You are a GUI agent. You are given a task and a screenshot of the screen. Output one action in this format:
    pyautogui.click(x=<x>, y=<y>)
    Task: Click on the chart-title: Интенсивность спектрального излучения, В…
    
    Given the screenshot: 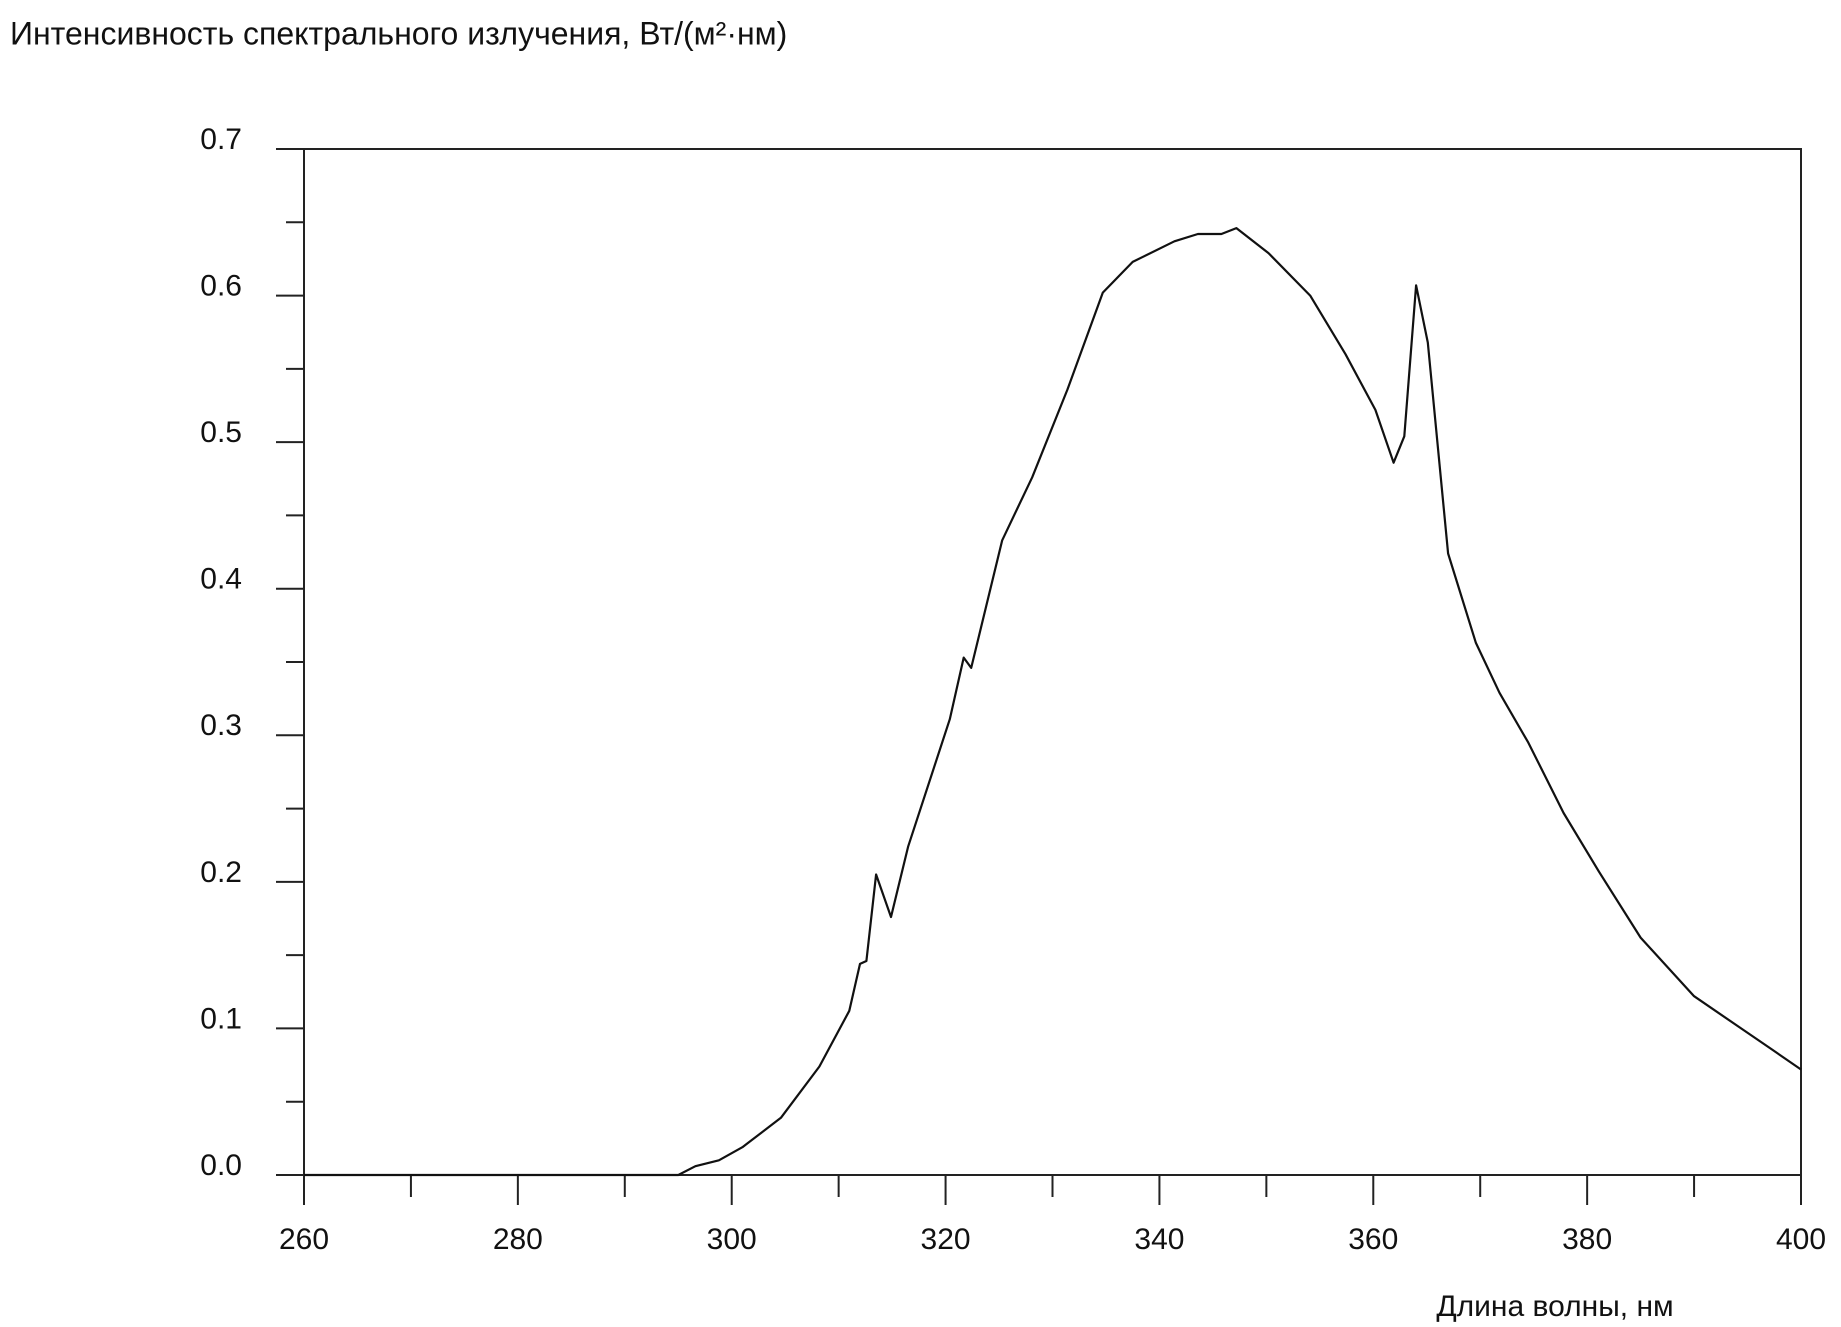 What is the action you would take?
    pyautogui.click(x=398, y=33)
    